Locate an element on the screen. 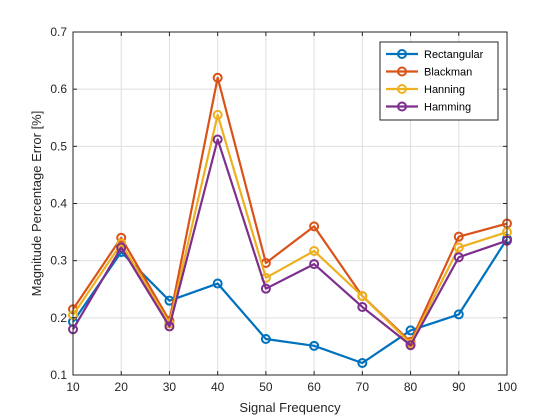 Image resolution: width=560 pixels, height=420 pixels. x-tick-label: 60 is located at coordinates (314, 387).